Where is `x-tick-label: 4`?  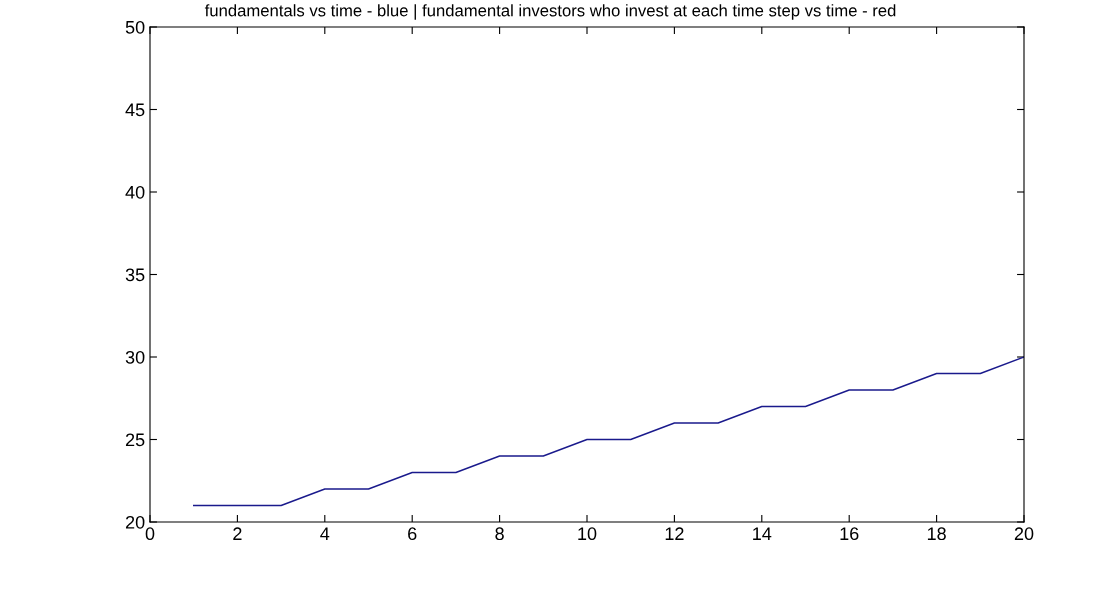
x-tick-label: 4 is located at coordinates (325, 533).